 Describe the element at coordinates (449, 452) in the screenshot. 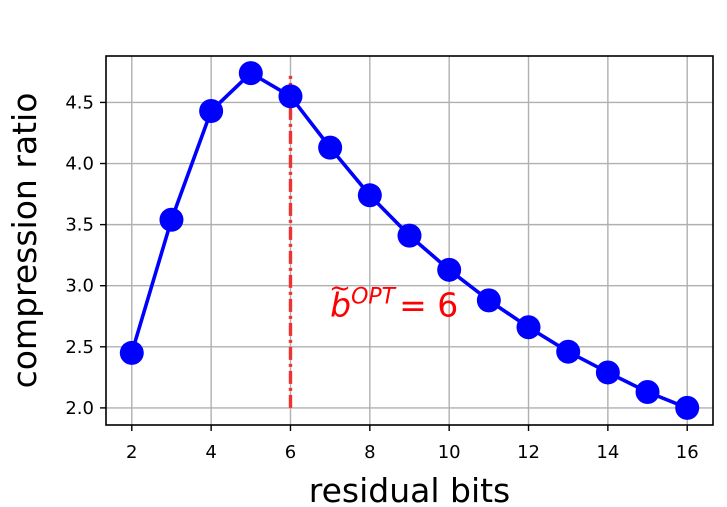

I see `x-tick-label: 10` at that location.